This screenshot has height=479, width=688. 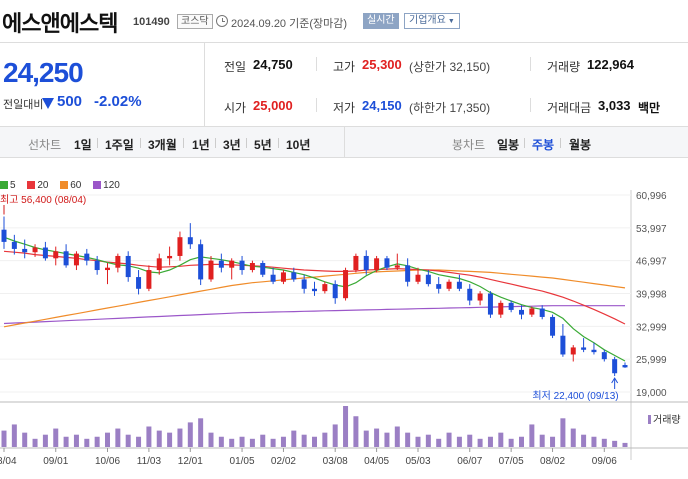 I want to click on x-tick-label: 07/05, so click(x=511, y=461).